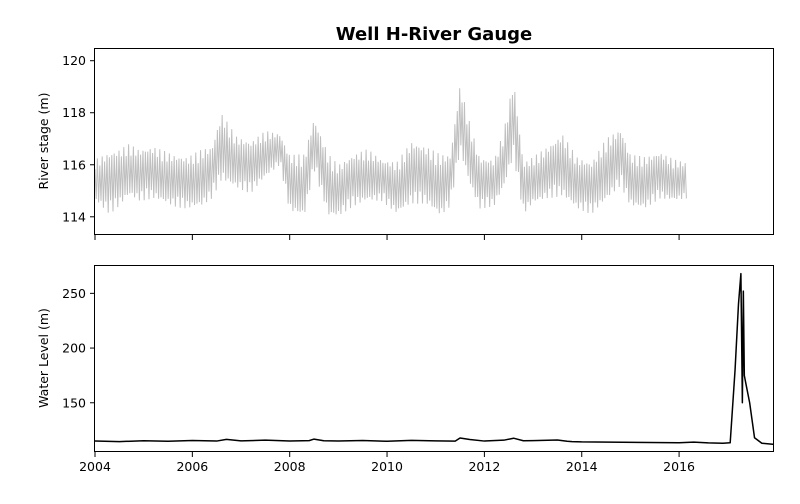 The image size is (800, 504). Describe the element at coordinates (387, 237) in the screenshot. I see `river-stage-x-ticks` at that location.